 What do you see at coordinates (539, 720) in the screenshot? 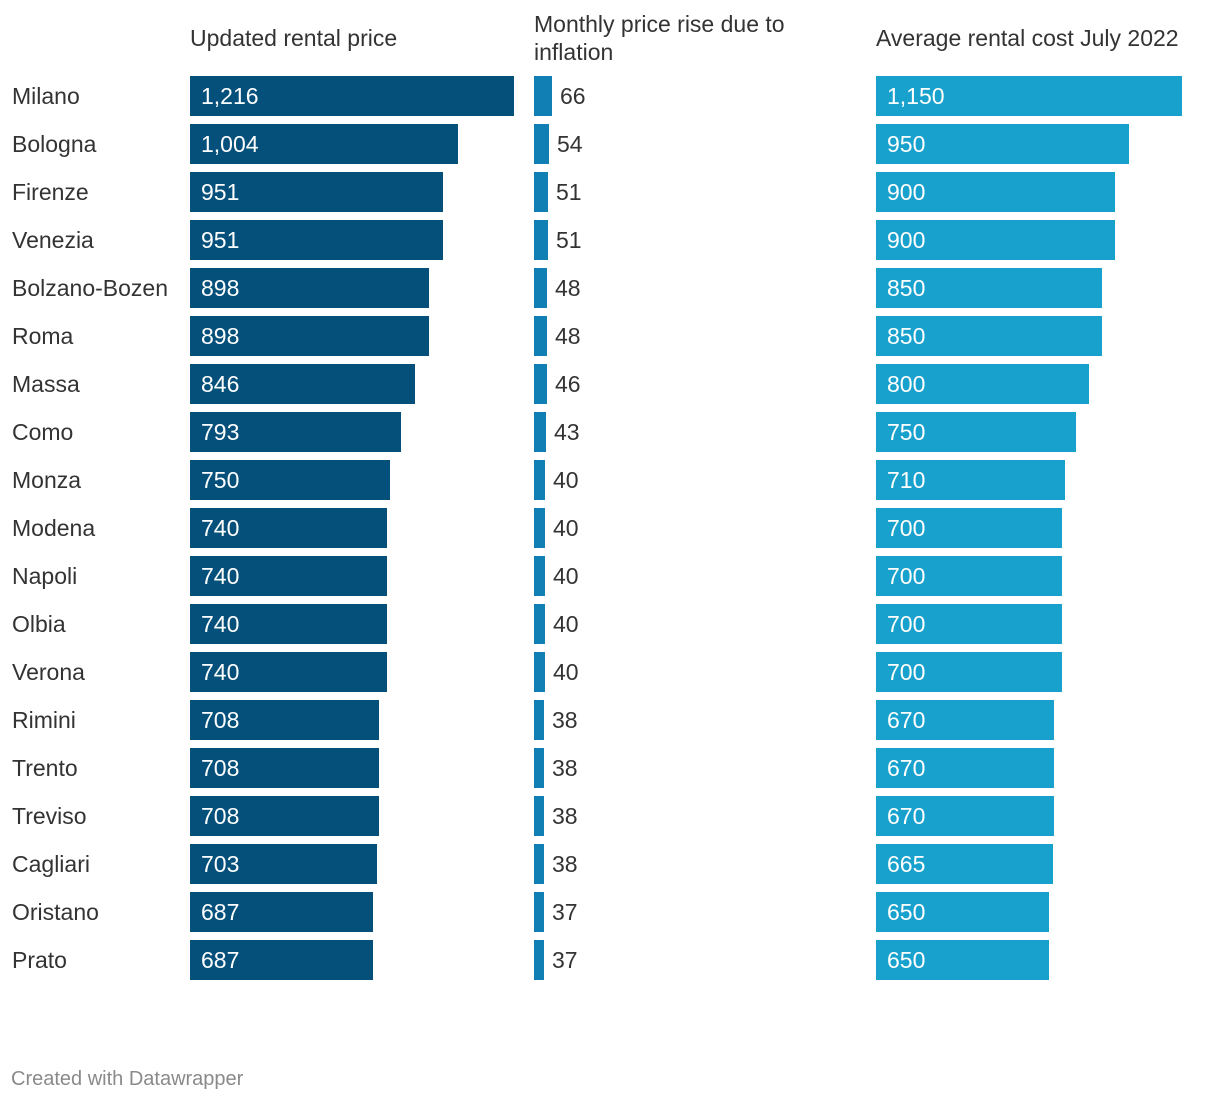
I see `bar-monthly-price-rise-due-to-inflation-rimini` at bounding box center [539, 720].